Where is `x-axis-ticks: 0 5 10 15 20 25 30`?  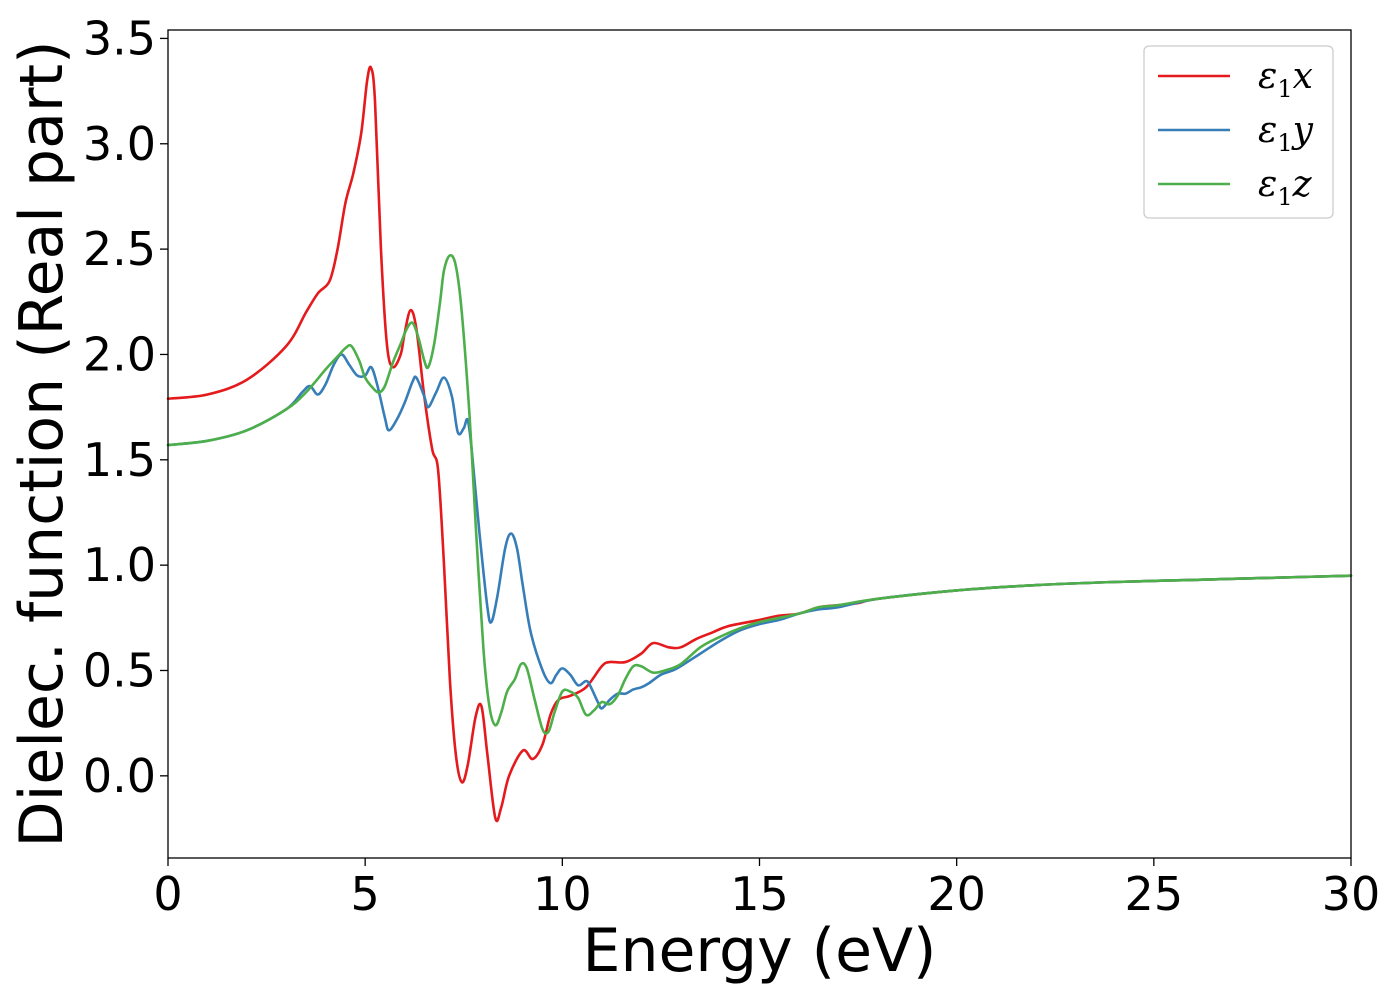
x-axis-ticks: 0 5 10 15 20 25 30 is located at coordinates (766, 889).